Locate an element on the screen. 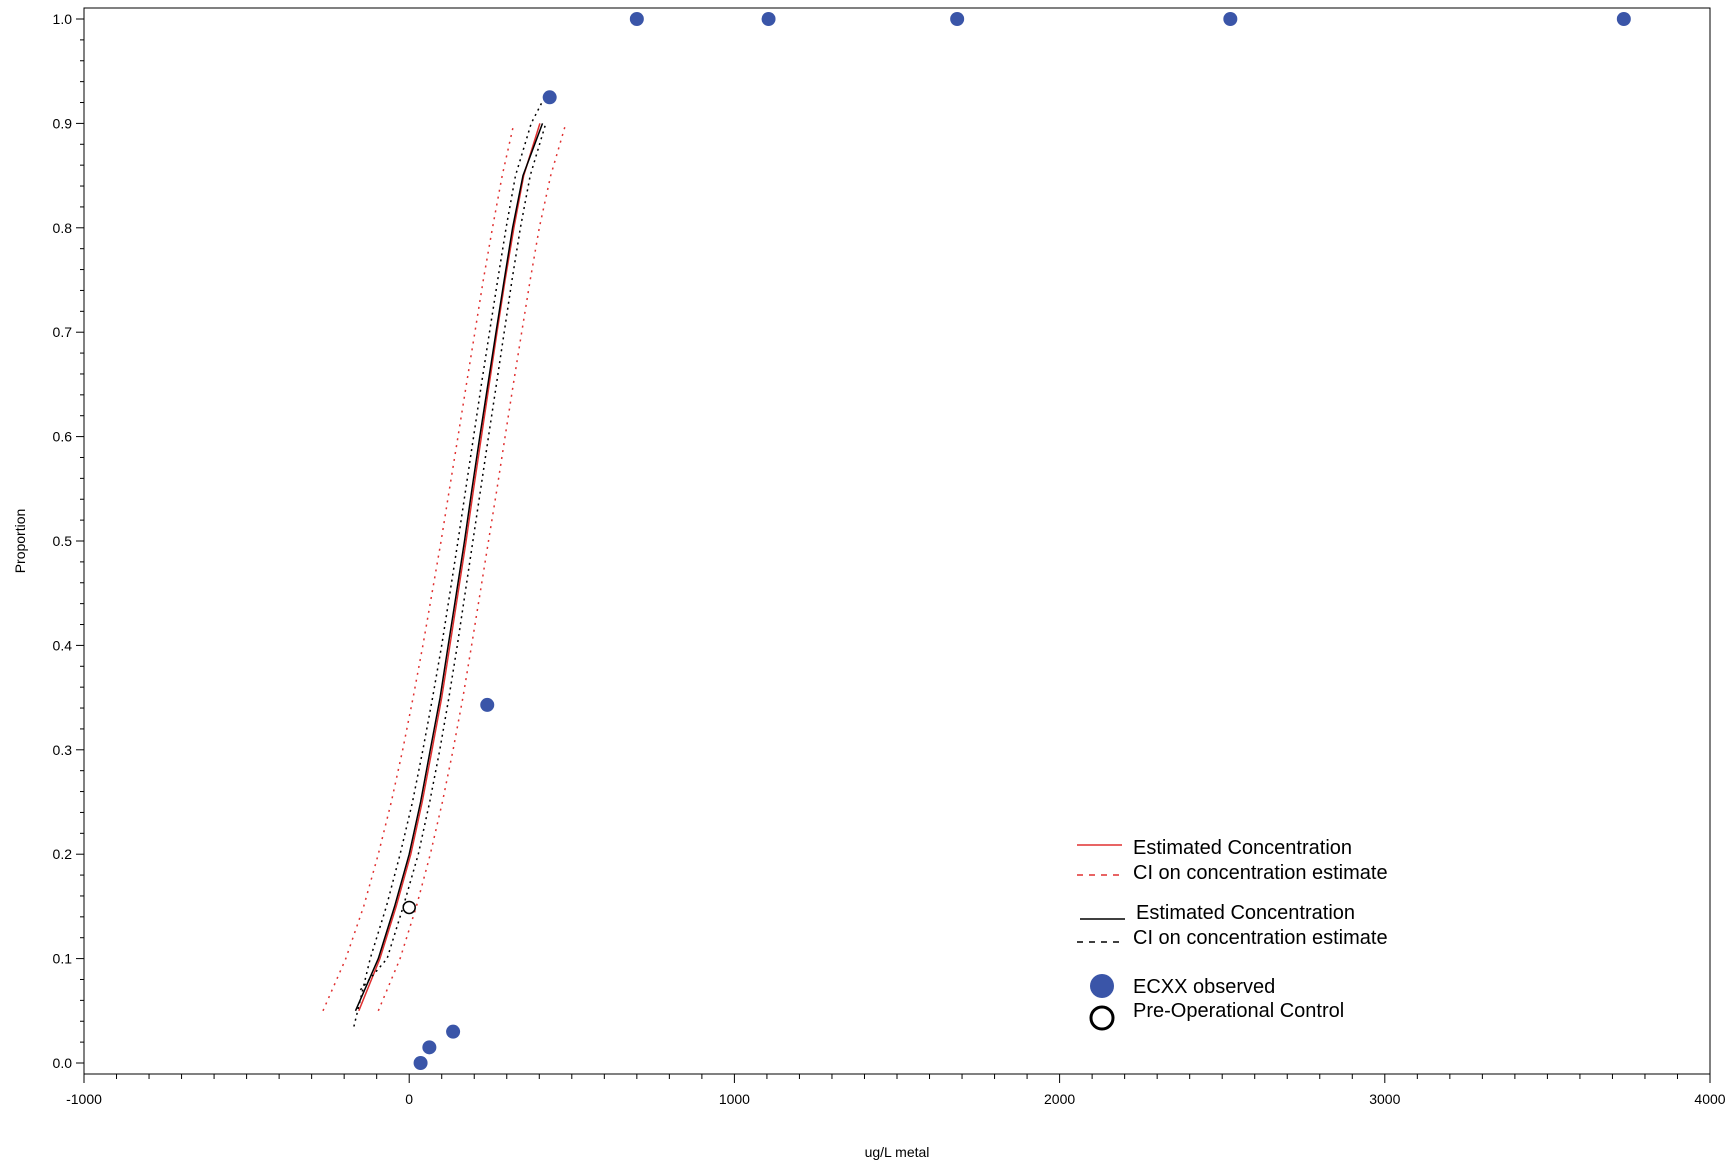 The height and width of the screenshot is (1169, 1732). series-layer is located at coordinates (444, 564).